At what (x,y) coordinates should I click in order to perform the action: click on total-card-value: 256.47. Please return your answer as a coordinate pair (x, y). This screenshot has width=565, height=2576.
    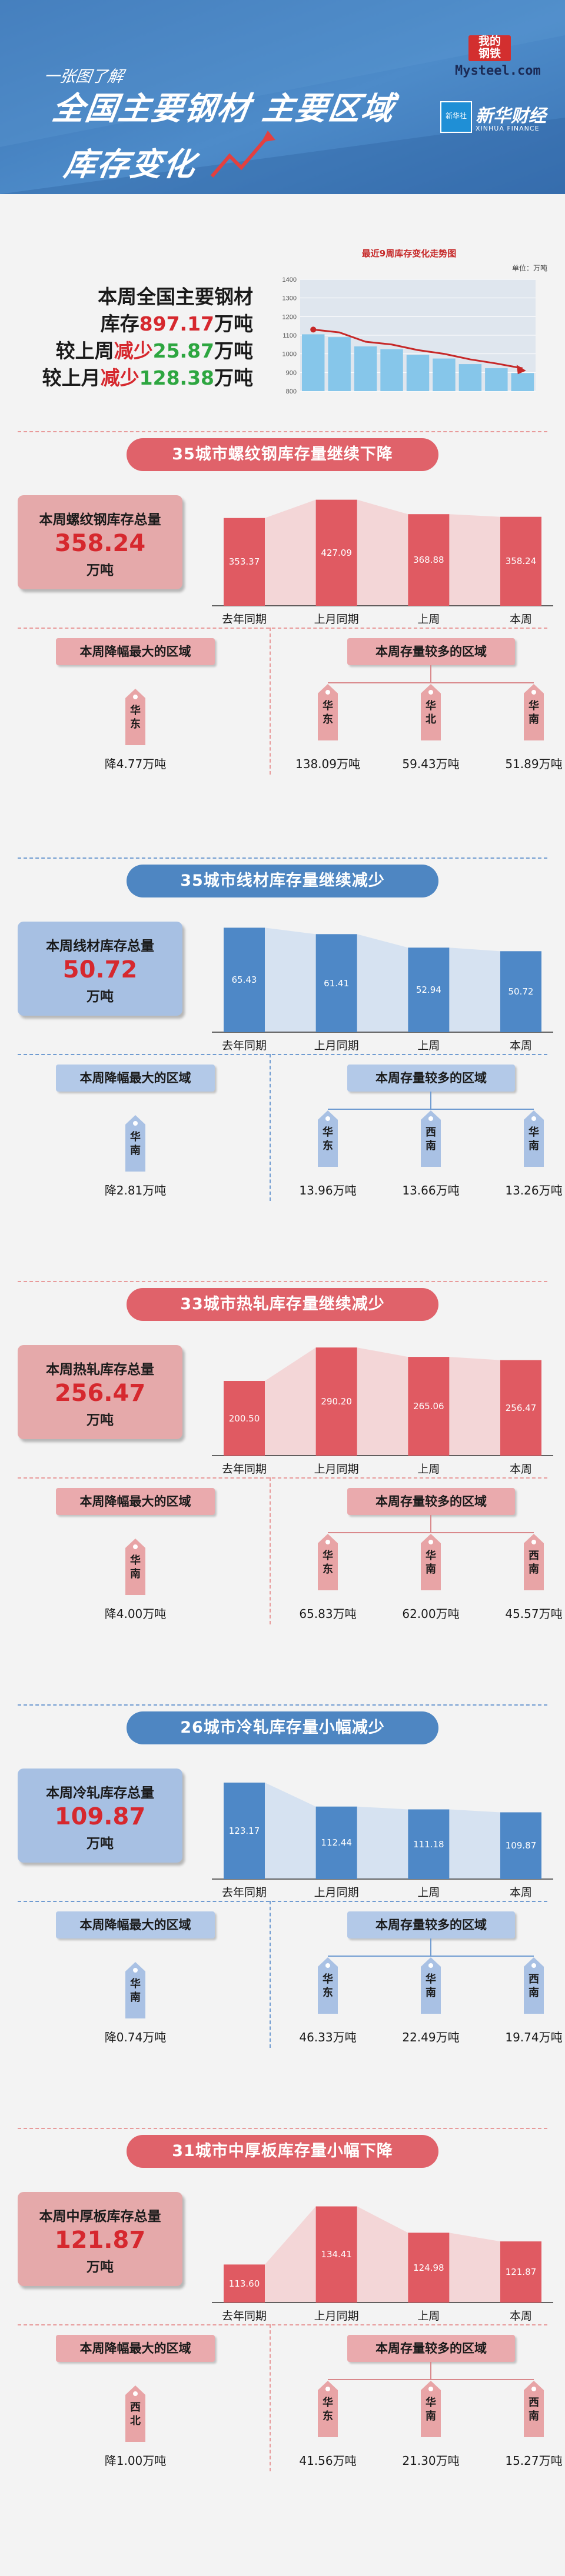
    Looking at the image, I should click on (100, 1393).